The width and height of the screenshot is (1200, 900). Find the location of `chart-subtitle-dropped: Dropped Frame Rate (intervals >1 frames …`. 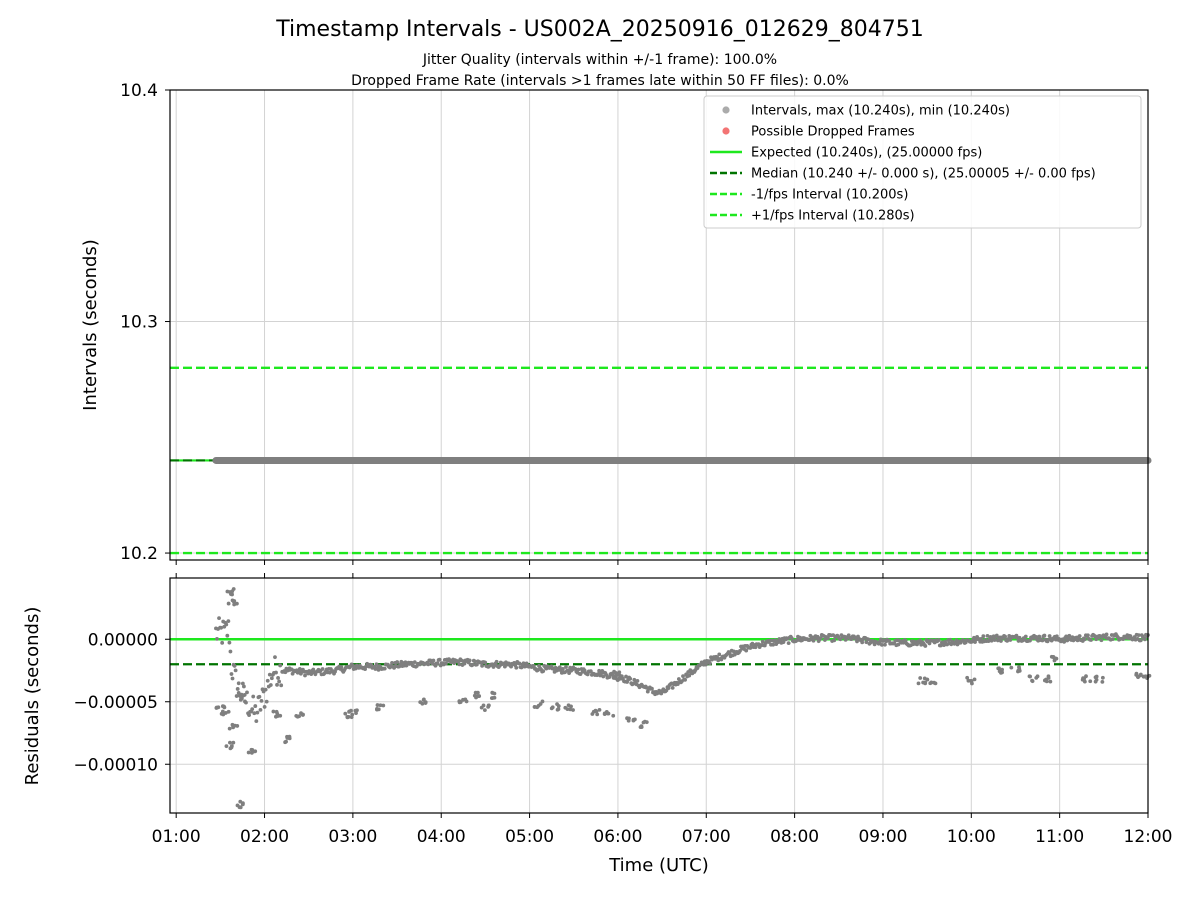

chart-subtitle-dropped: Dropped Frame Rate (intervals >1 frames … is located at coordinates (600, 81).